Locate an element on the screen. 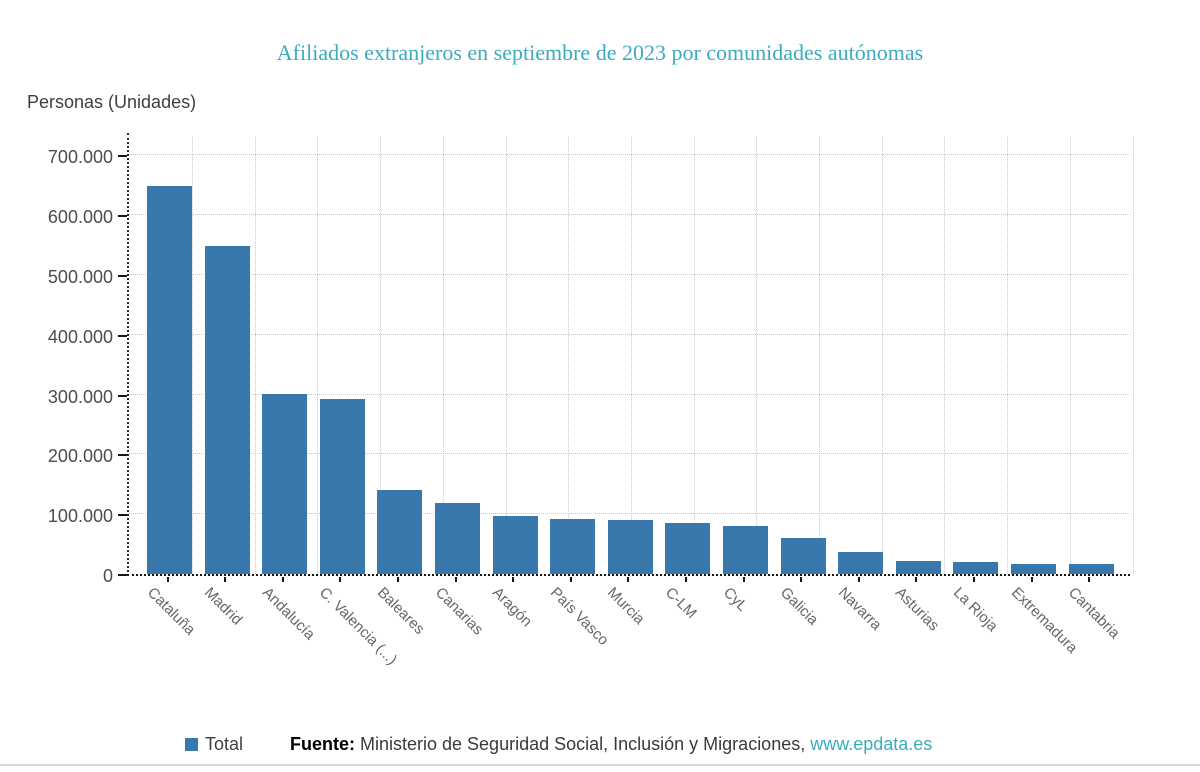 The height and width of the screenshot is (772, 1200). x-axis-label: Andalucía is located at coordinates (288, 614).